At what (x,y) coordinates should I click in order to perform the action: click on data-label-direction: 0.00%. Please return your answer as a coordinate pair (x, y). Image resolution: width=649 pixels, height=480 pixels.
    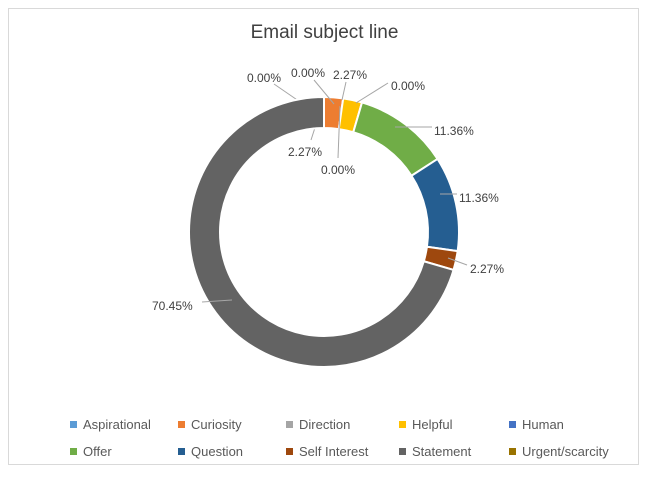
    Looking at the image, I should click on (308, 73).